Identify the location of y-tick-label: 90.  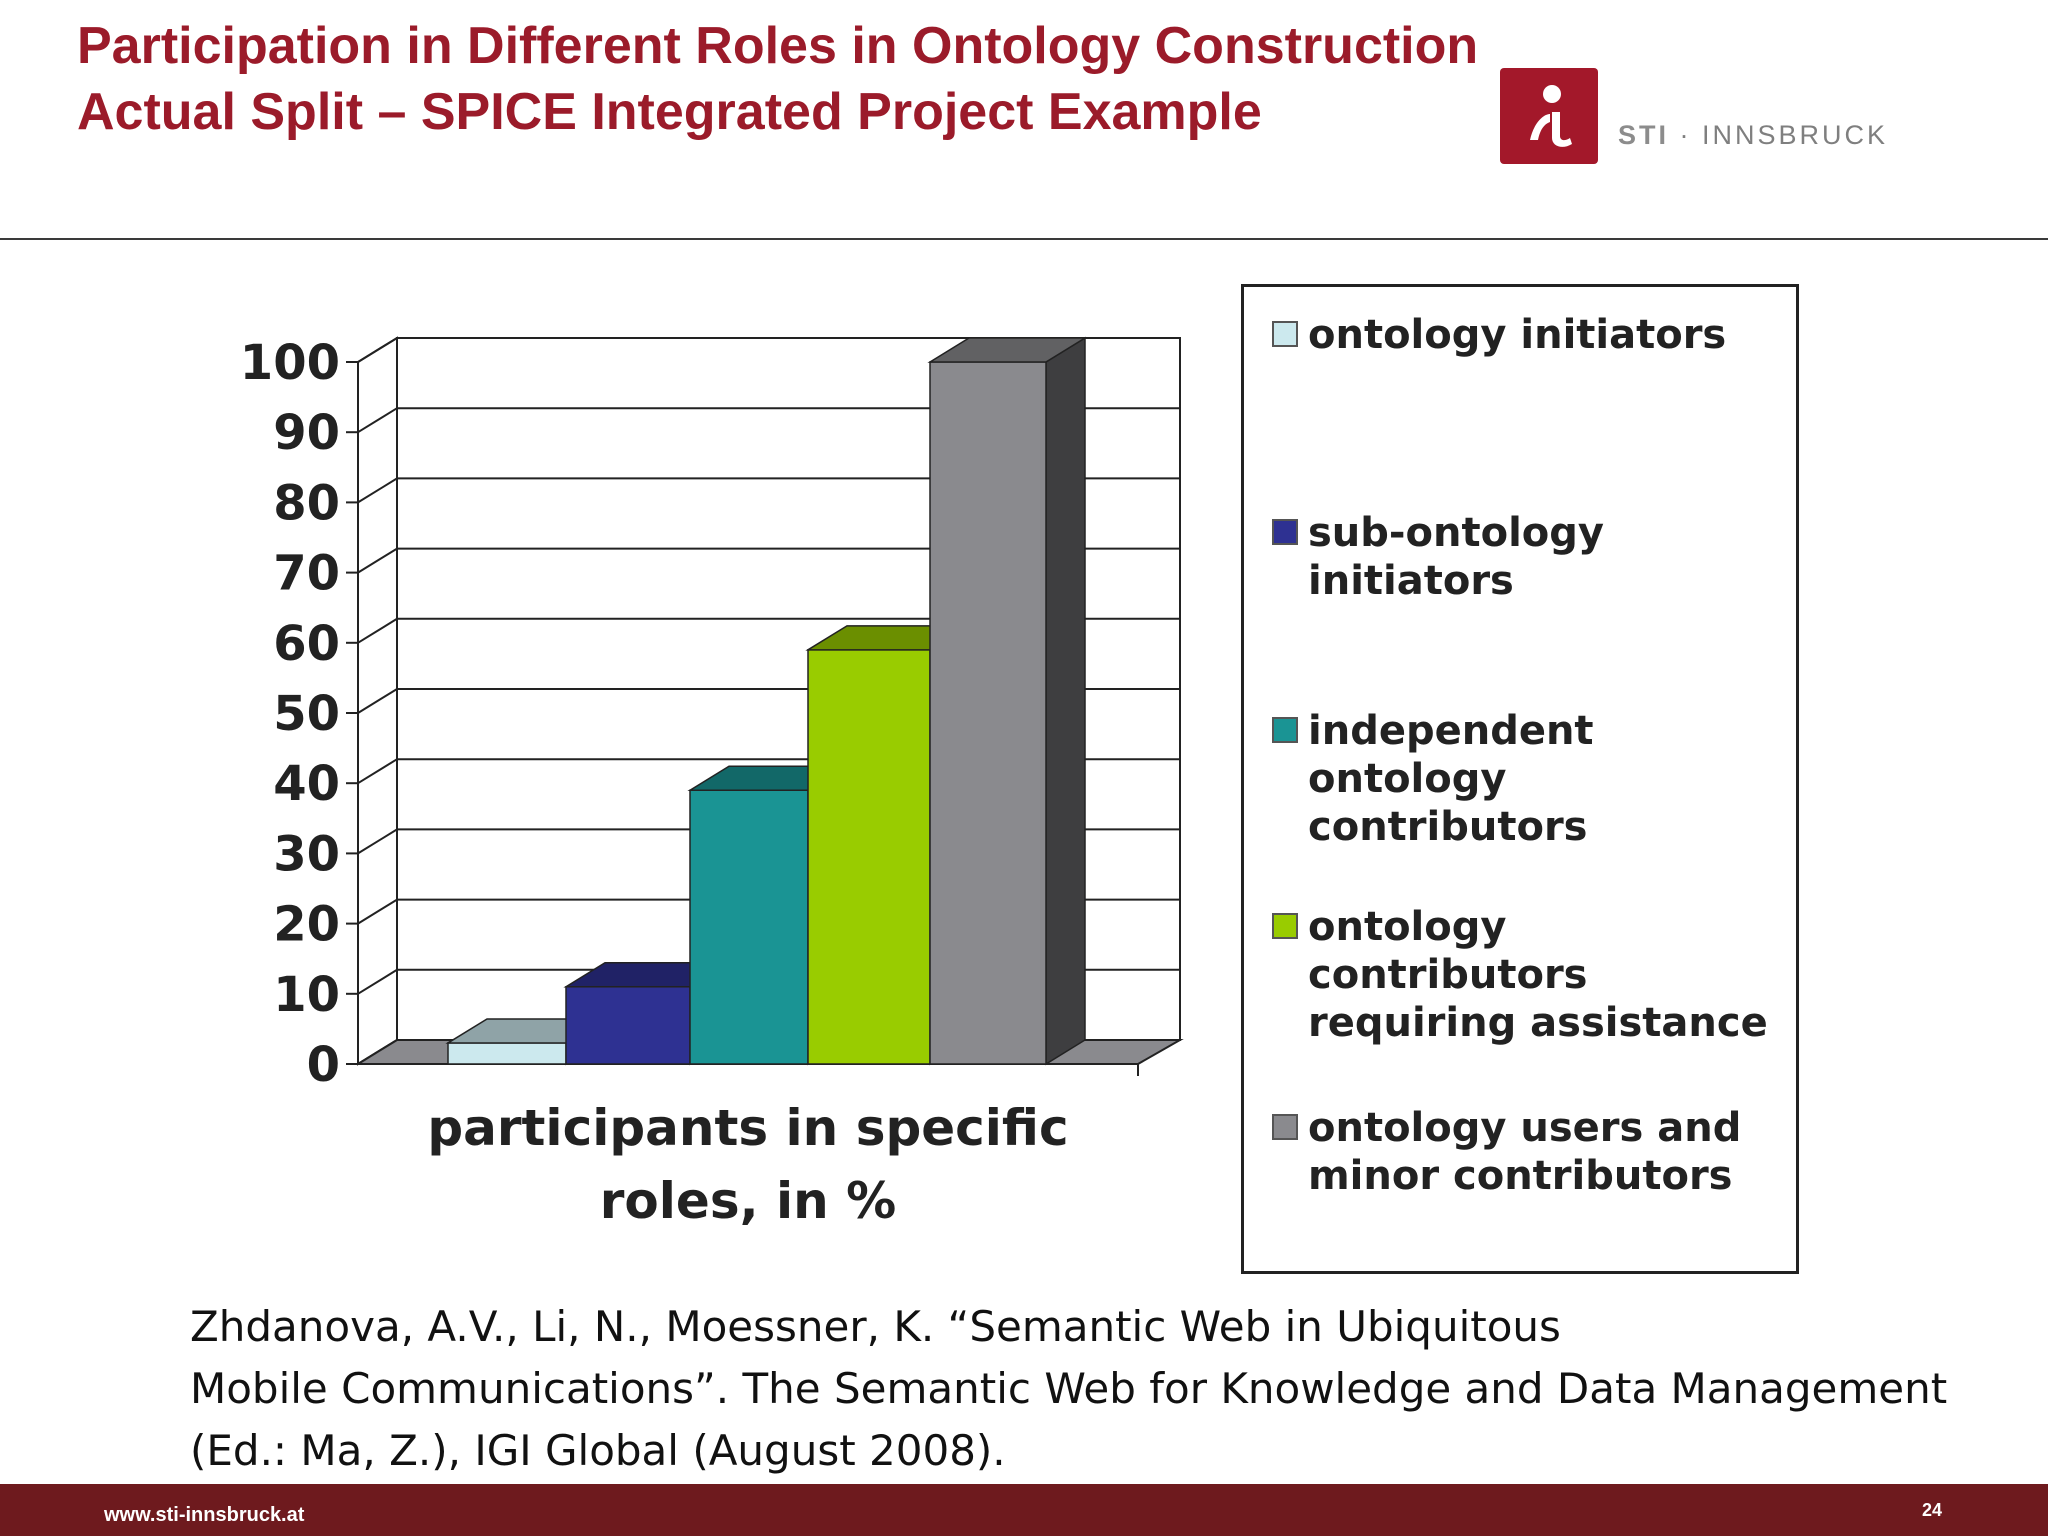
(306, 433).